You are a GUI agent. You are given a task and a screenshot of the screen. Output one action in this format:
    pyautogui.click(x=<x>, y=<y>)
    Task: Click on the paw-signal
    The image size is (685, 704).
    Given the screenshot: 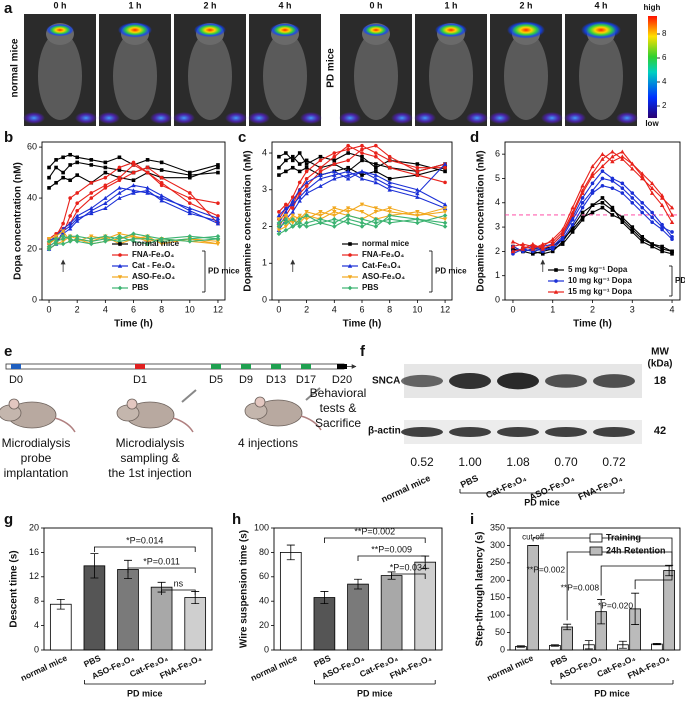 What is the action you would take?
    pyautogui.click(x=402, y=118)
    